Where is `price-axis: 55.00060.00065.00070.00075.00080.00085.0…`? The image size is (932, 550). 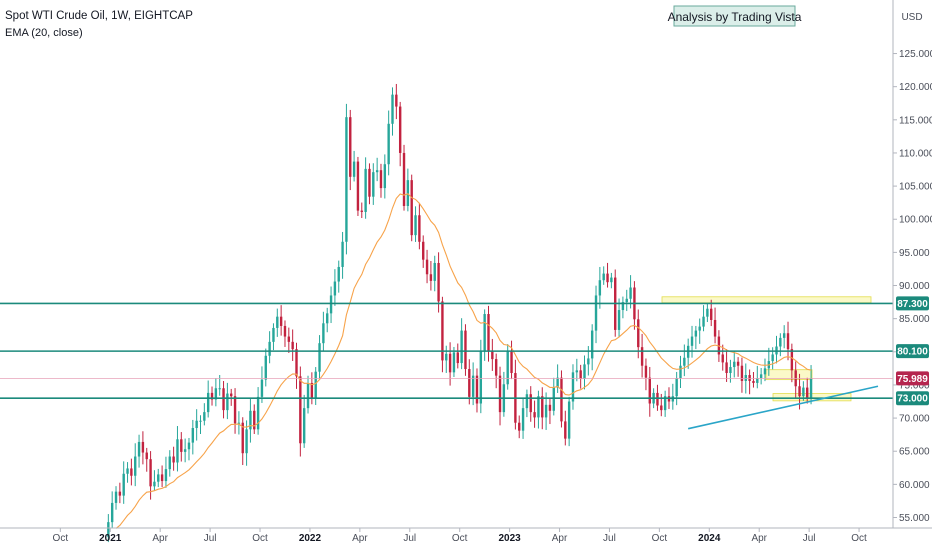 price-axis: 55.00060.00065.00070.00075.00080.00085.0… is located at coordinates (912, 286).